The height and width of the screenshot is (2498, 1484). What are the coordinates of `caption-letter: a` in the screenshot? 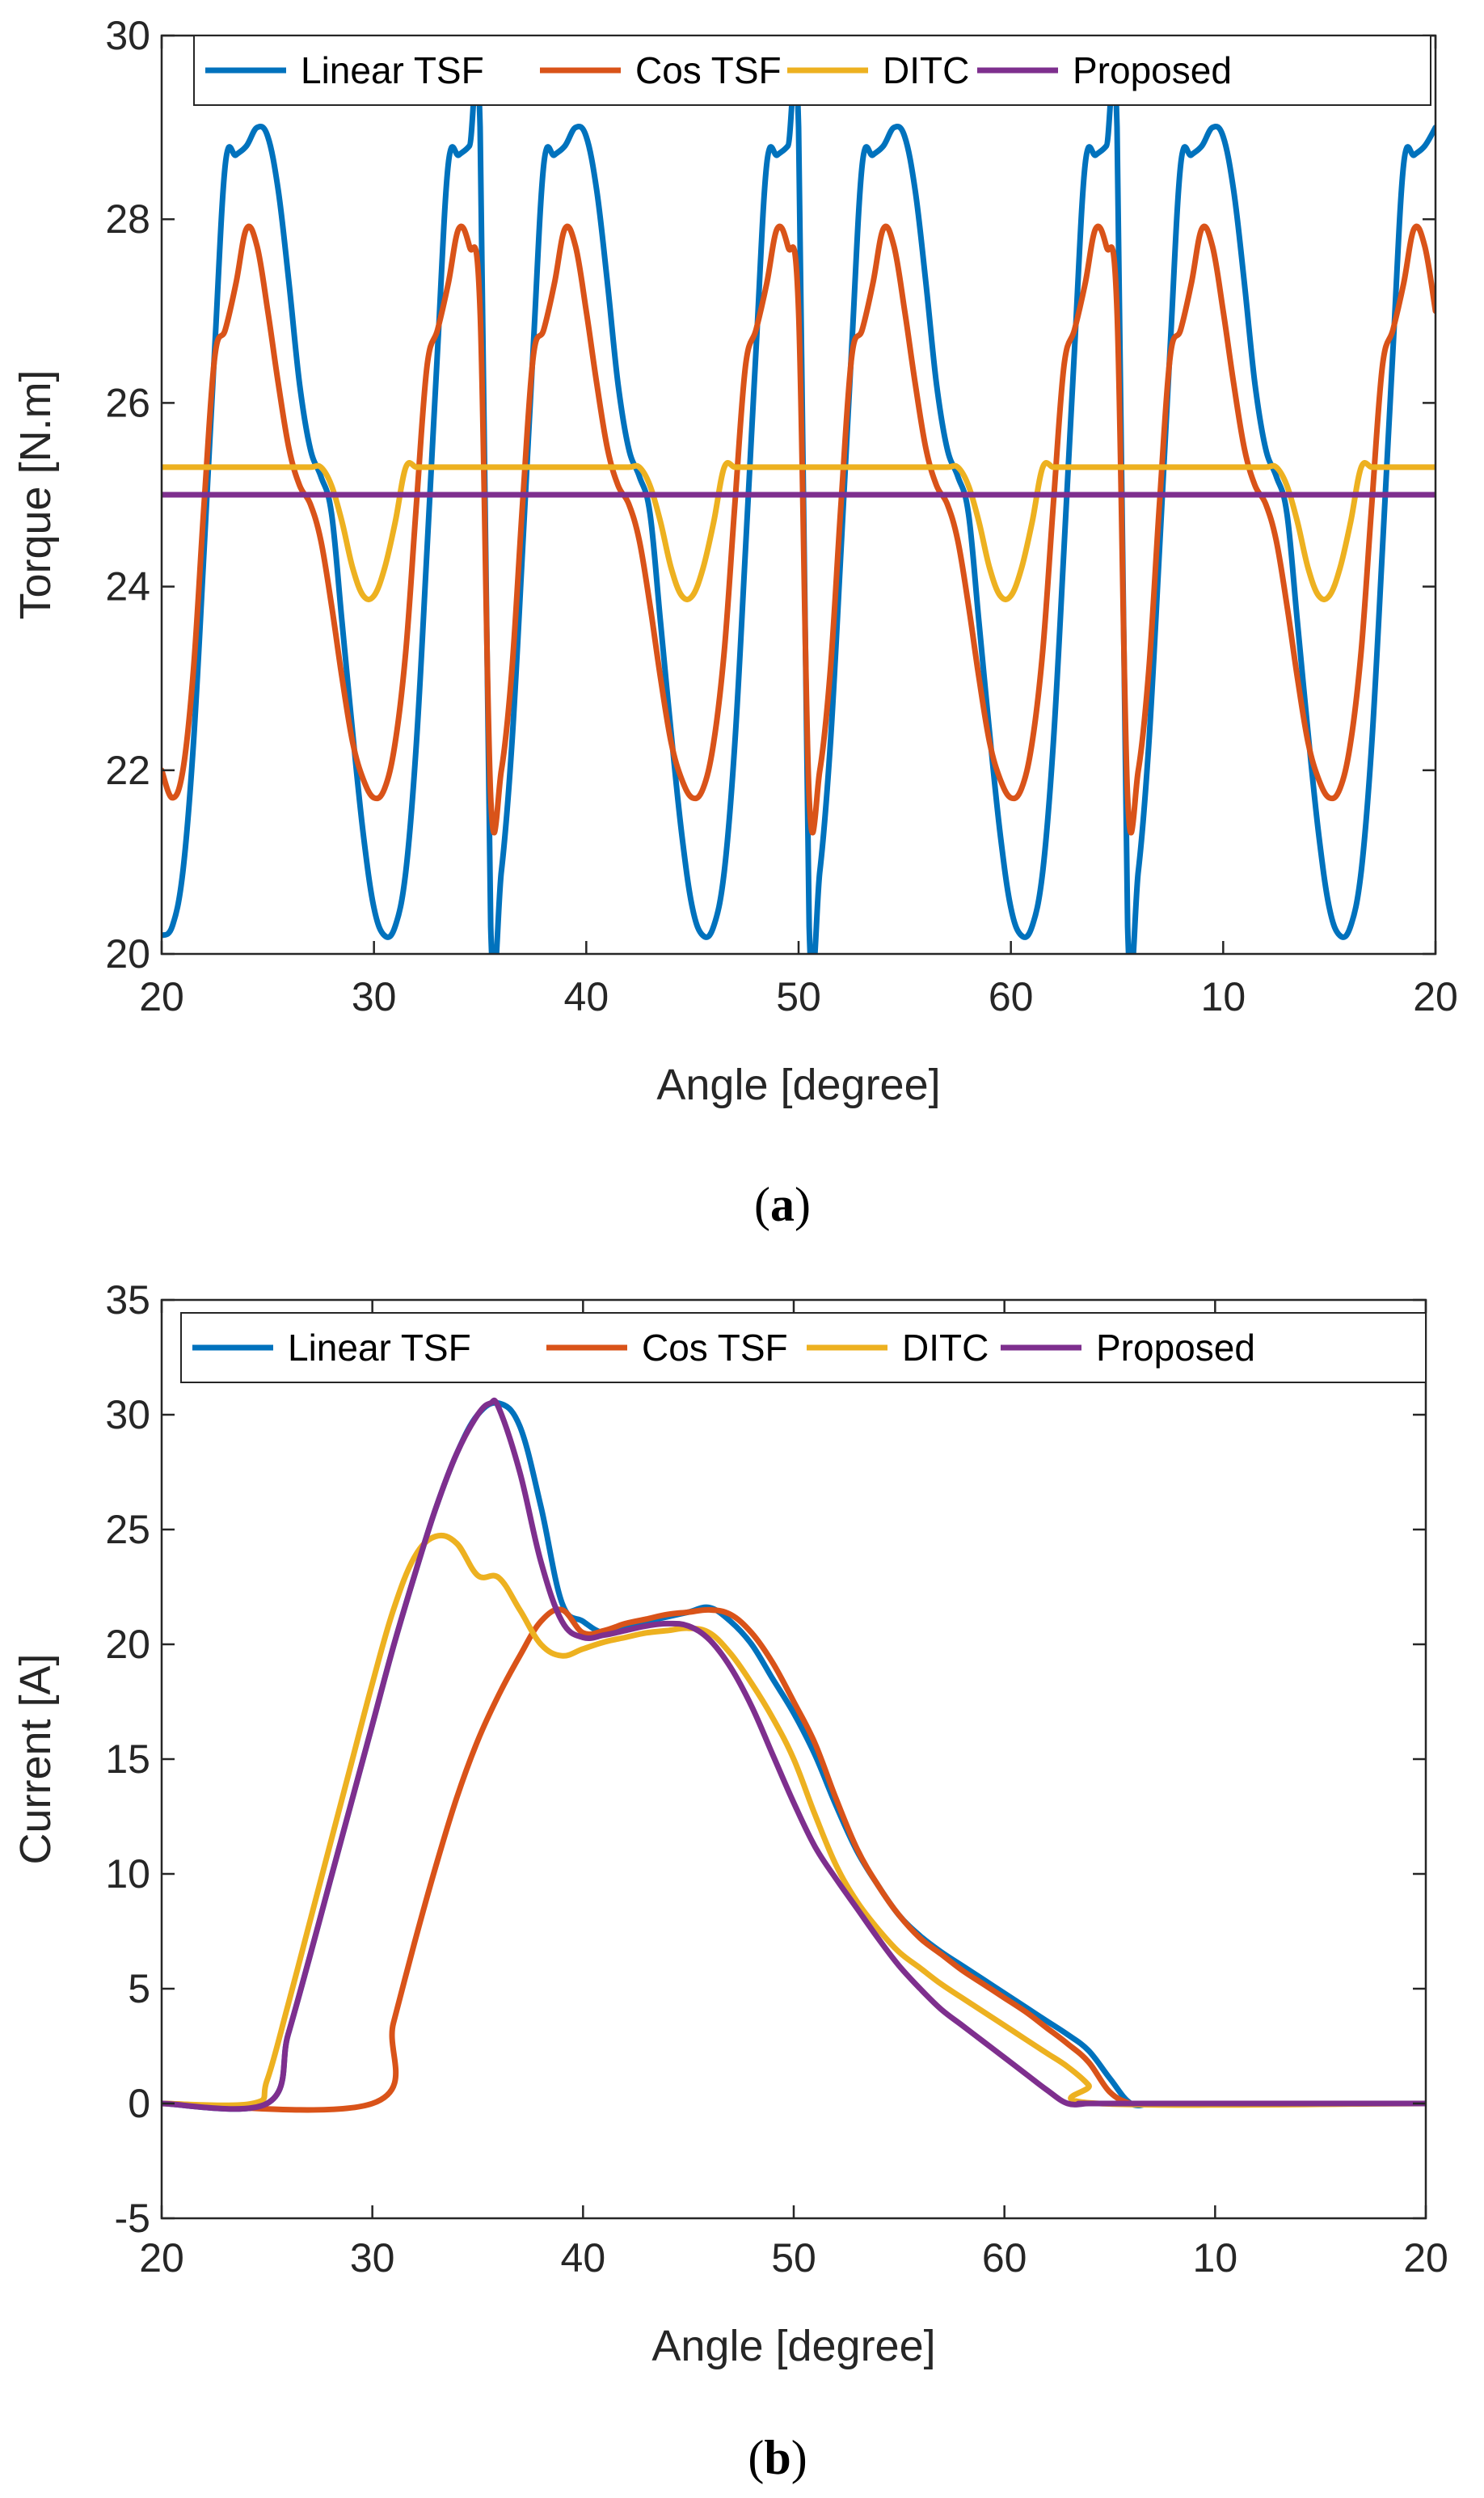 It's located at (782, 1204).